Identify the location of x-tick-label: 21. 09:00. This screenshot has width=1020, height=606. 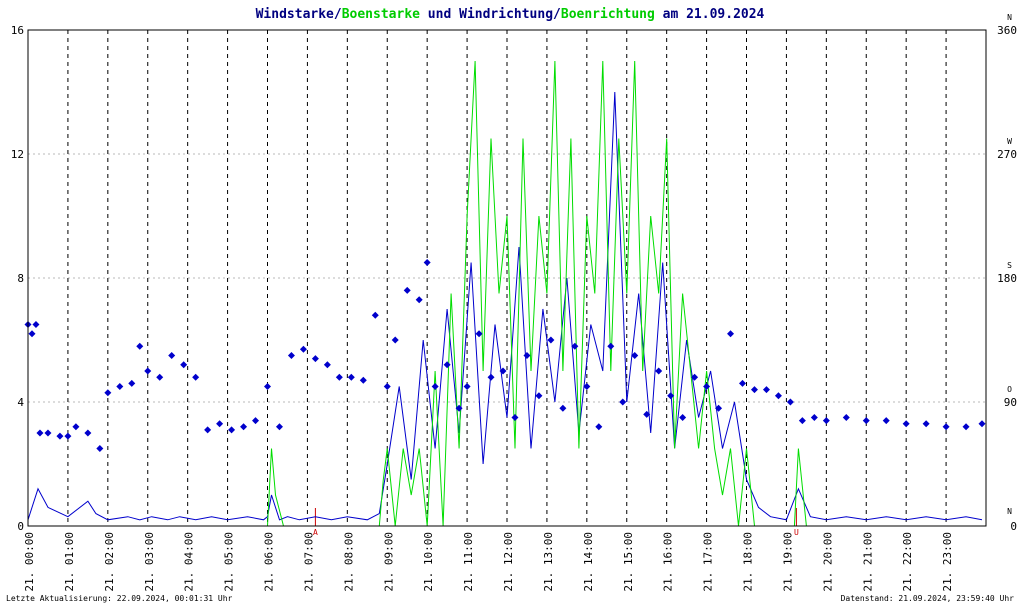
(388, 562).